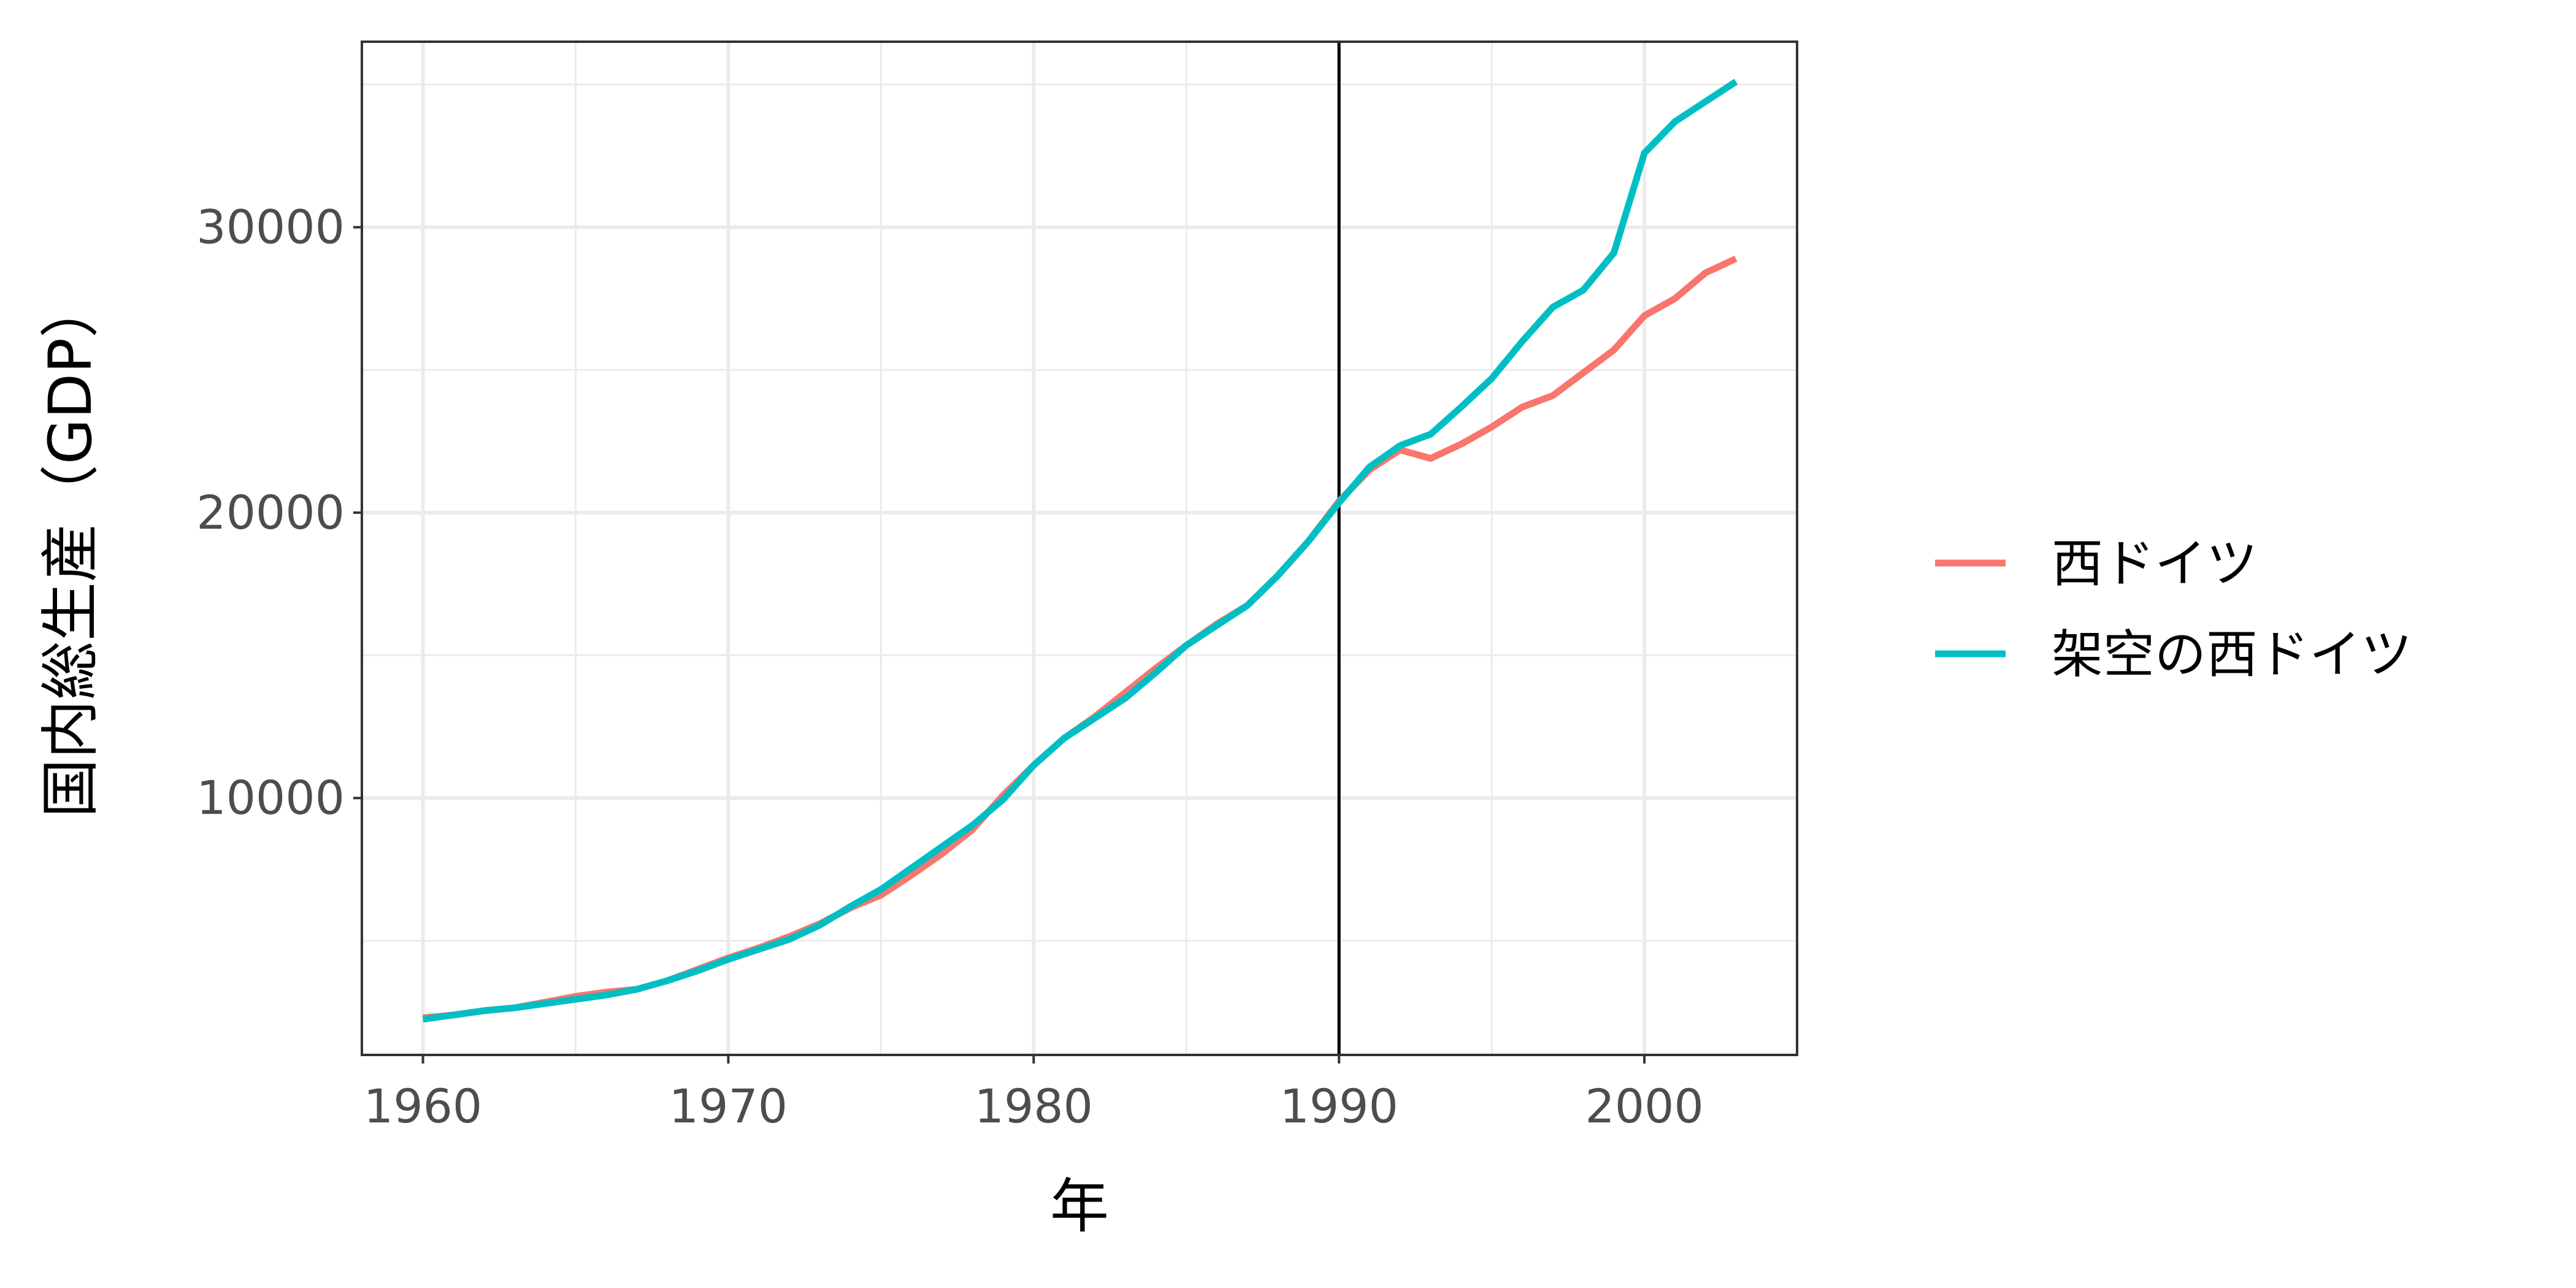  What do you see at coordinates (423, 1106) in the screenshot?
I see `x-tick-label: 1960` at bounding box center [423, 1106].